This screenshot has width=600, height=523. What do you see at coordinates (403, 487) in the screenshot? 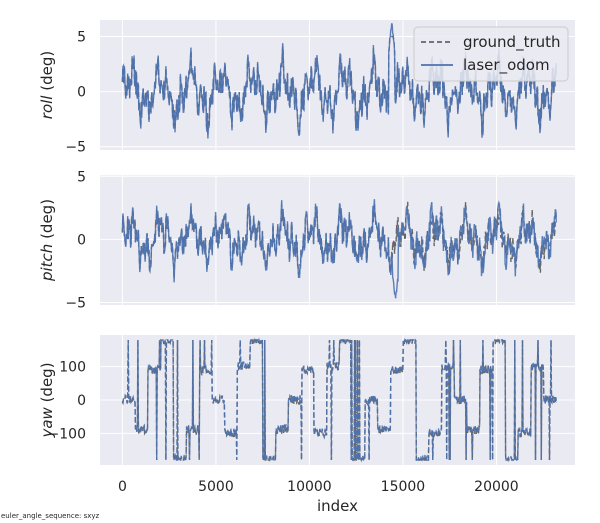
I see `x-tick-label: 15000` at bounding box center [403, 487].